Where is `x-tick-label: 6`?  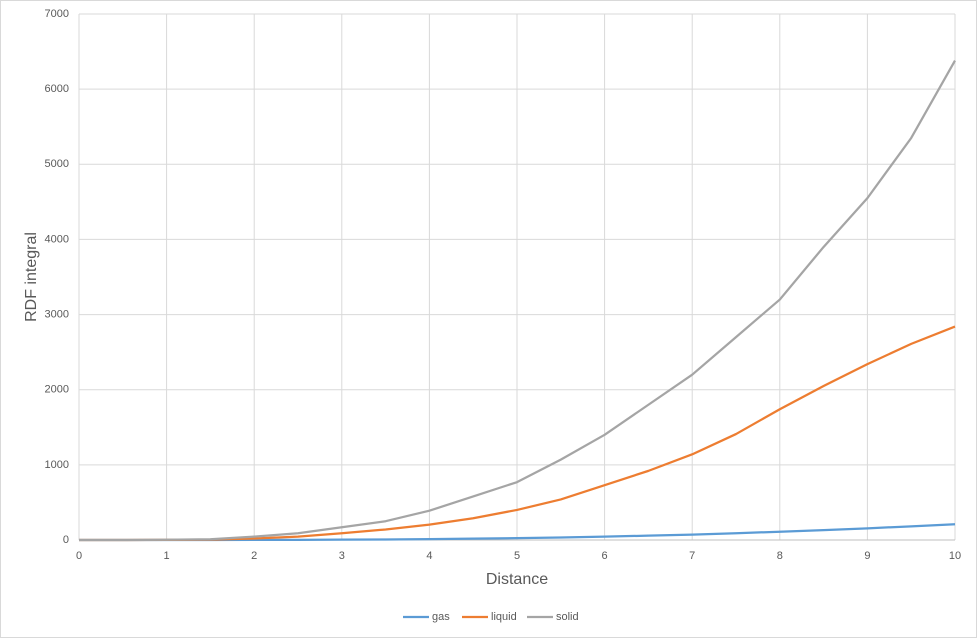
x-tick-label: 6 is located at coordinates (605, 556).